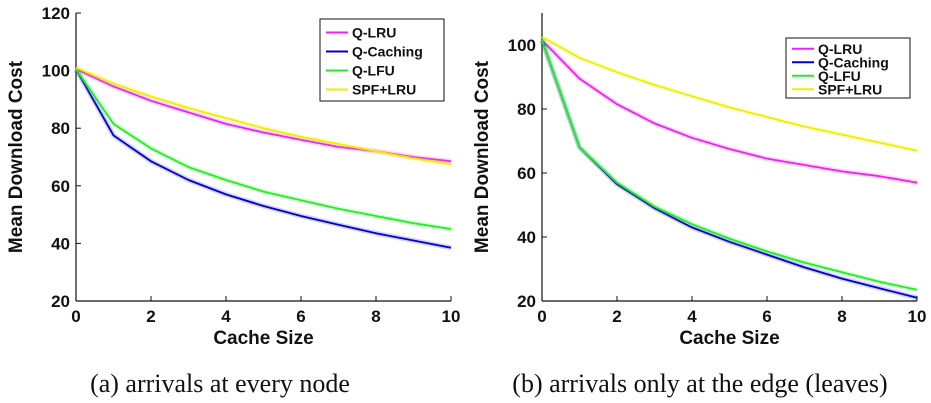  I want to click on legend: Q-LRU Q-Caching Q-LFU SPF+LRU, so click(382, 60).